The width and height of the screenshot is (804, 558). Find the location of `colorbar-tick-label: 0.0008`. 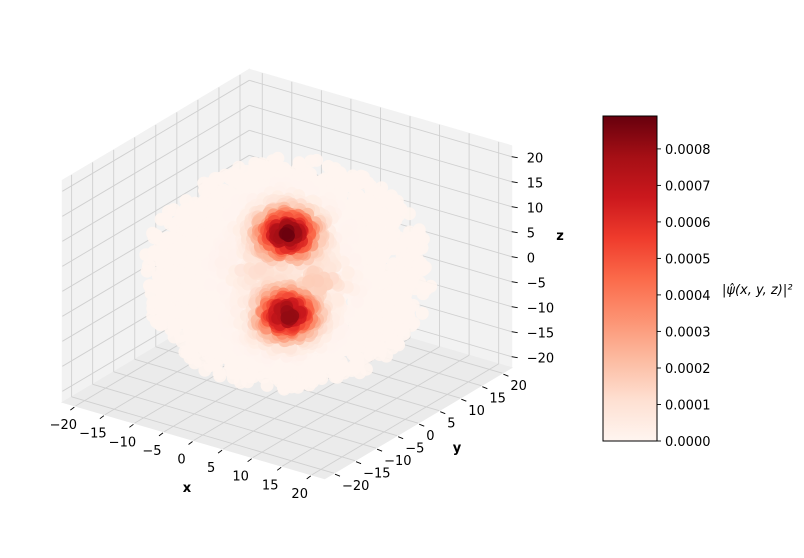

colorbar-tick-label: 0.0008 is located at coordinates (688, 150).